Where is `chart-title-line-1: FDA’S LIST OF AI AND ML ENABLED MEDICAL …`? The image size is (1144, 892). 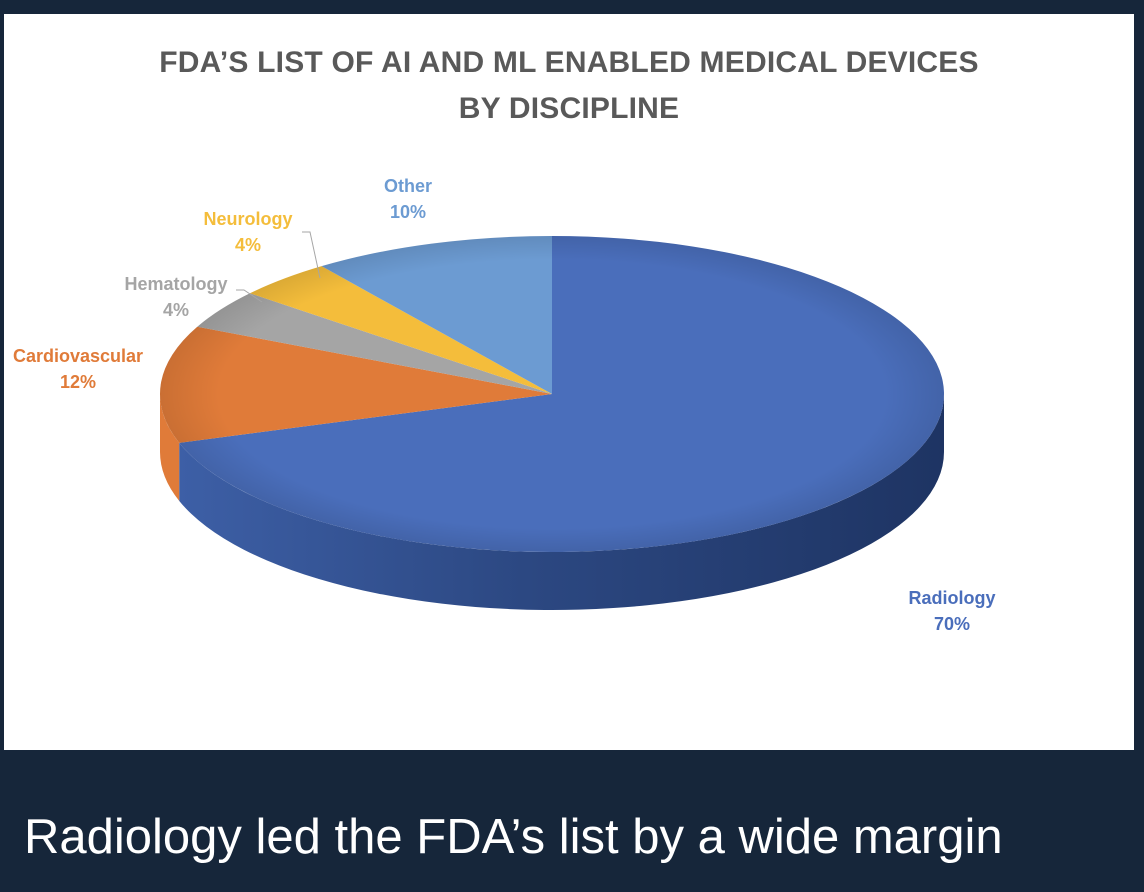
chart-title-line-1: FDA’S LIST OF AI AND ML ENABLED MEDICAL … is located at coordinates (569, 62).